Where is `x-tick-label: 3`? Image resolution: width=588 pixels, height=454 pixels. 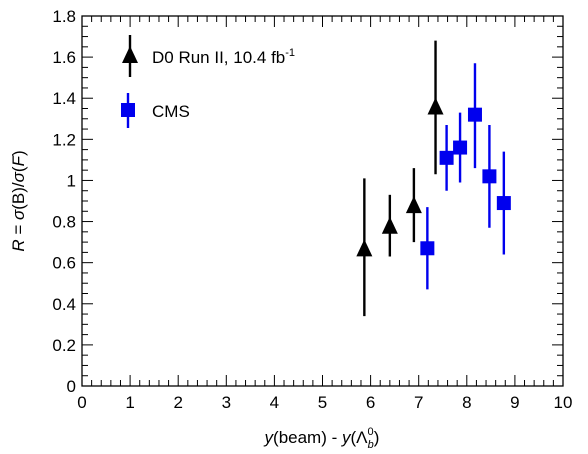
x-tick-label: 3 is located at coordinates (226, 402).